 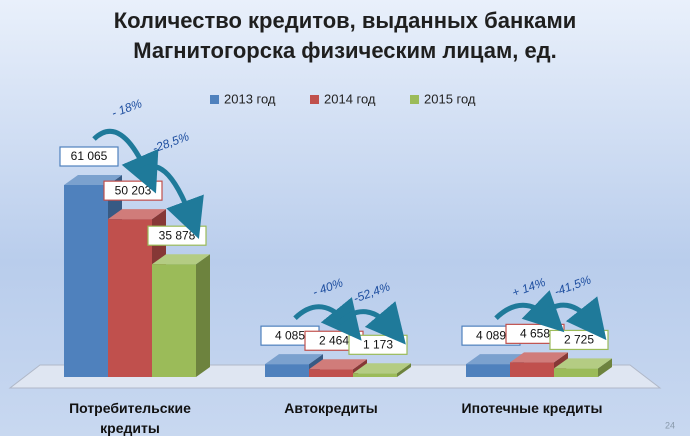 I want to click on value-label-box, so click(x=89, y=156).